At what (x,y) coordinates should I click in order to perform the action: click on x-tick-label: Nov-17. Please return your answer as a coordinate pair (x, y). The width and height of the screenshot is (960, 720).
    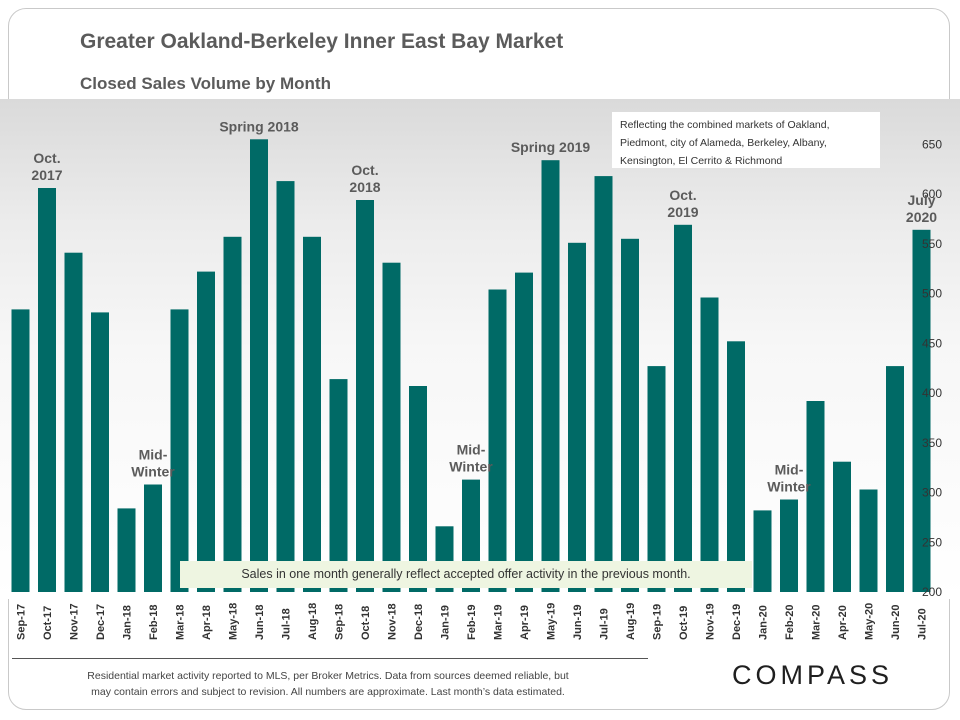
    Looking at the image, I should click on (75, 621).